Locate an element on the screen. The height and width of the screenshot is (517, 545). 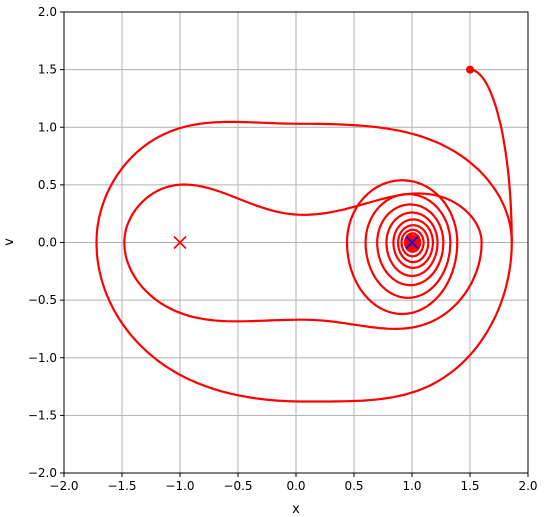
y-axis-ticks: −2.0 −1.5 −1.0 −0.5 0.0 0.5 1.0 1.5 2.0 is located at coordinates (46, 242).